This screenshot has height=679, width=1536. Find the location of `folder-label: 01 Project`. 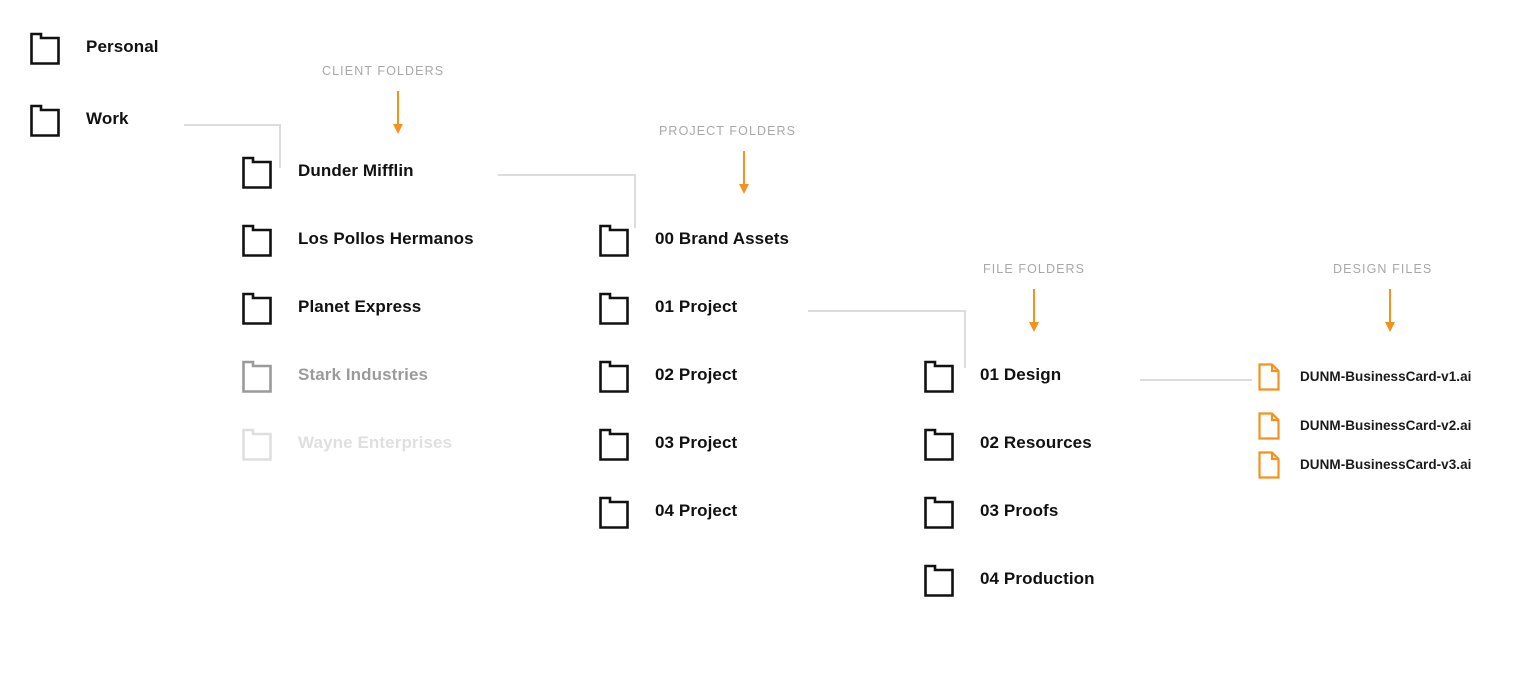

folder-label: 01 Project is located at coordinates (696, 306).